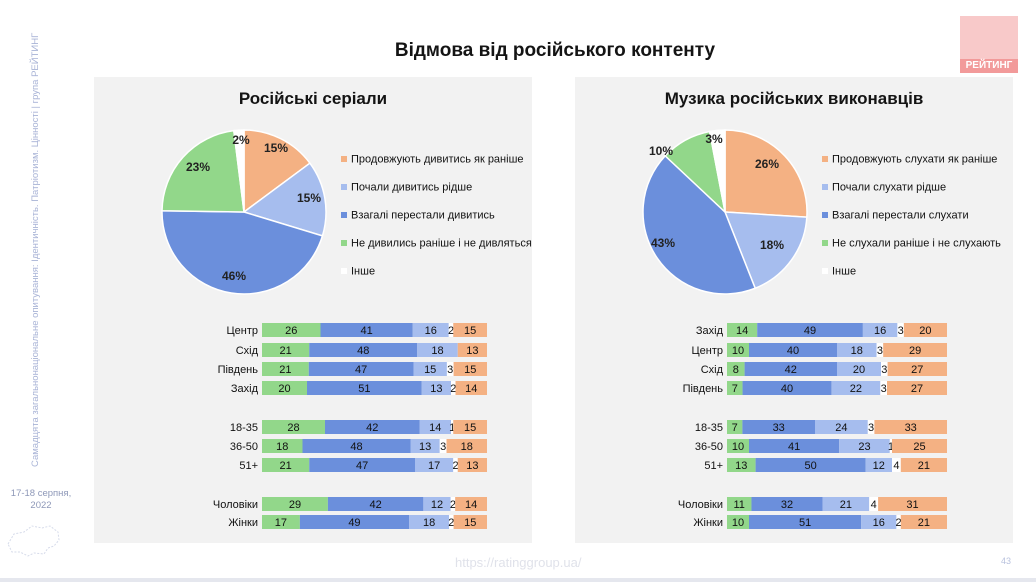 The image size is (1036, 582). What do you see at coordinates (362, 466) in the screenshot?
I see `bar-value-label: 47` at bounding box center [362, 466].